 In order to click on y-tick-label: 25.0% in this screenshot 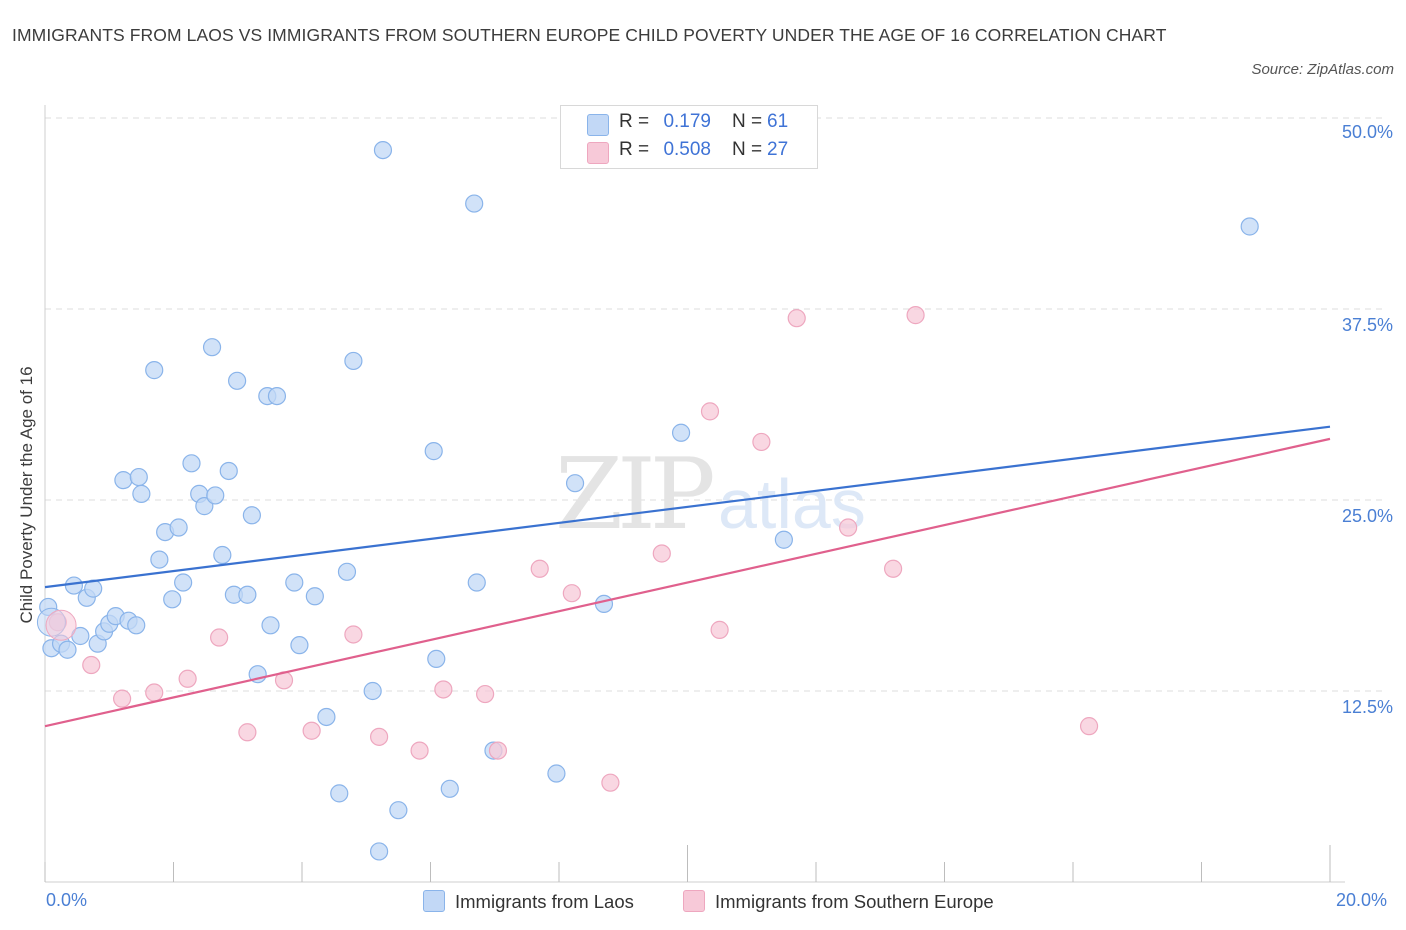, I will do `click(1367, 516)`.